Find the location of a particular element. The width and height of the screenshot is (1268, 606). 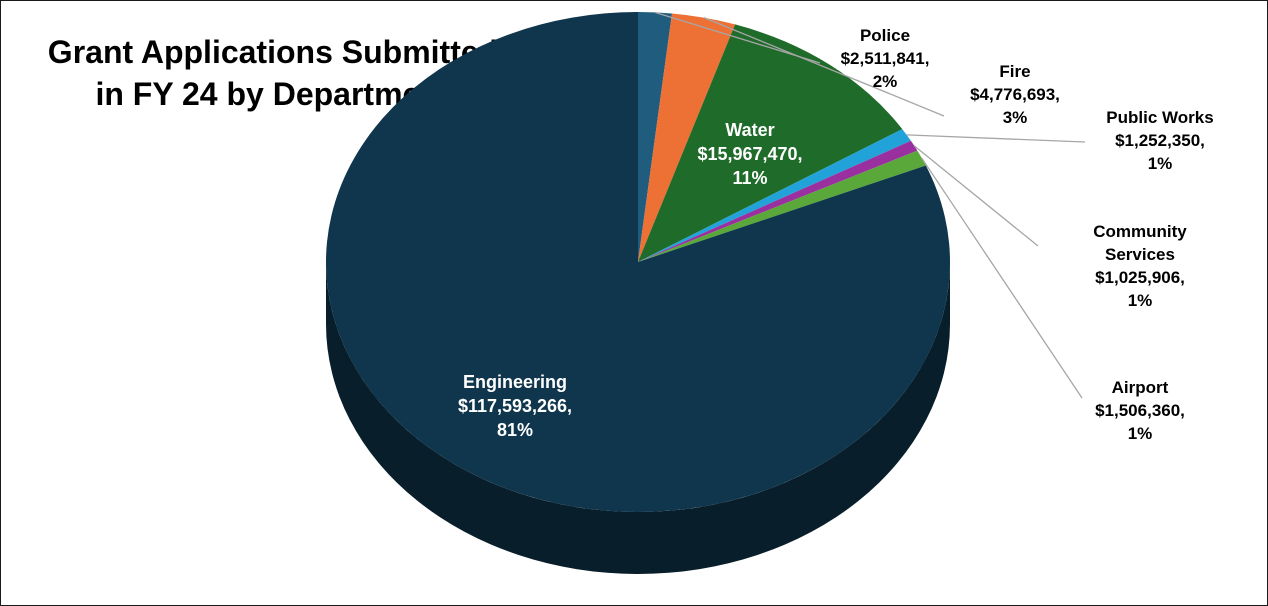

leader-line-public-works is located at coordinates (996, 138).